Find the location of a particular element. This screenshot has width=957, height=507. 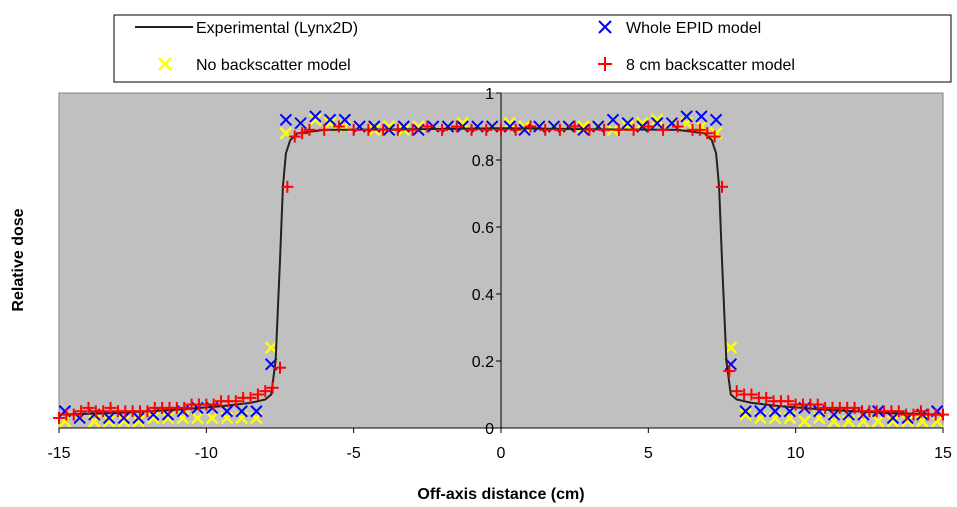

legend-entry-8cm-backscatter: 8 cm backscatter model is located at coordinates (696, 65).